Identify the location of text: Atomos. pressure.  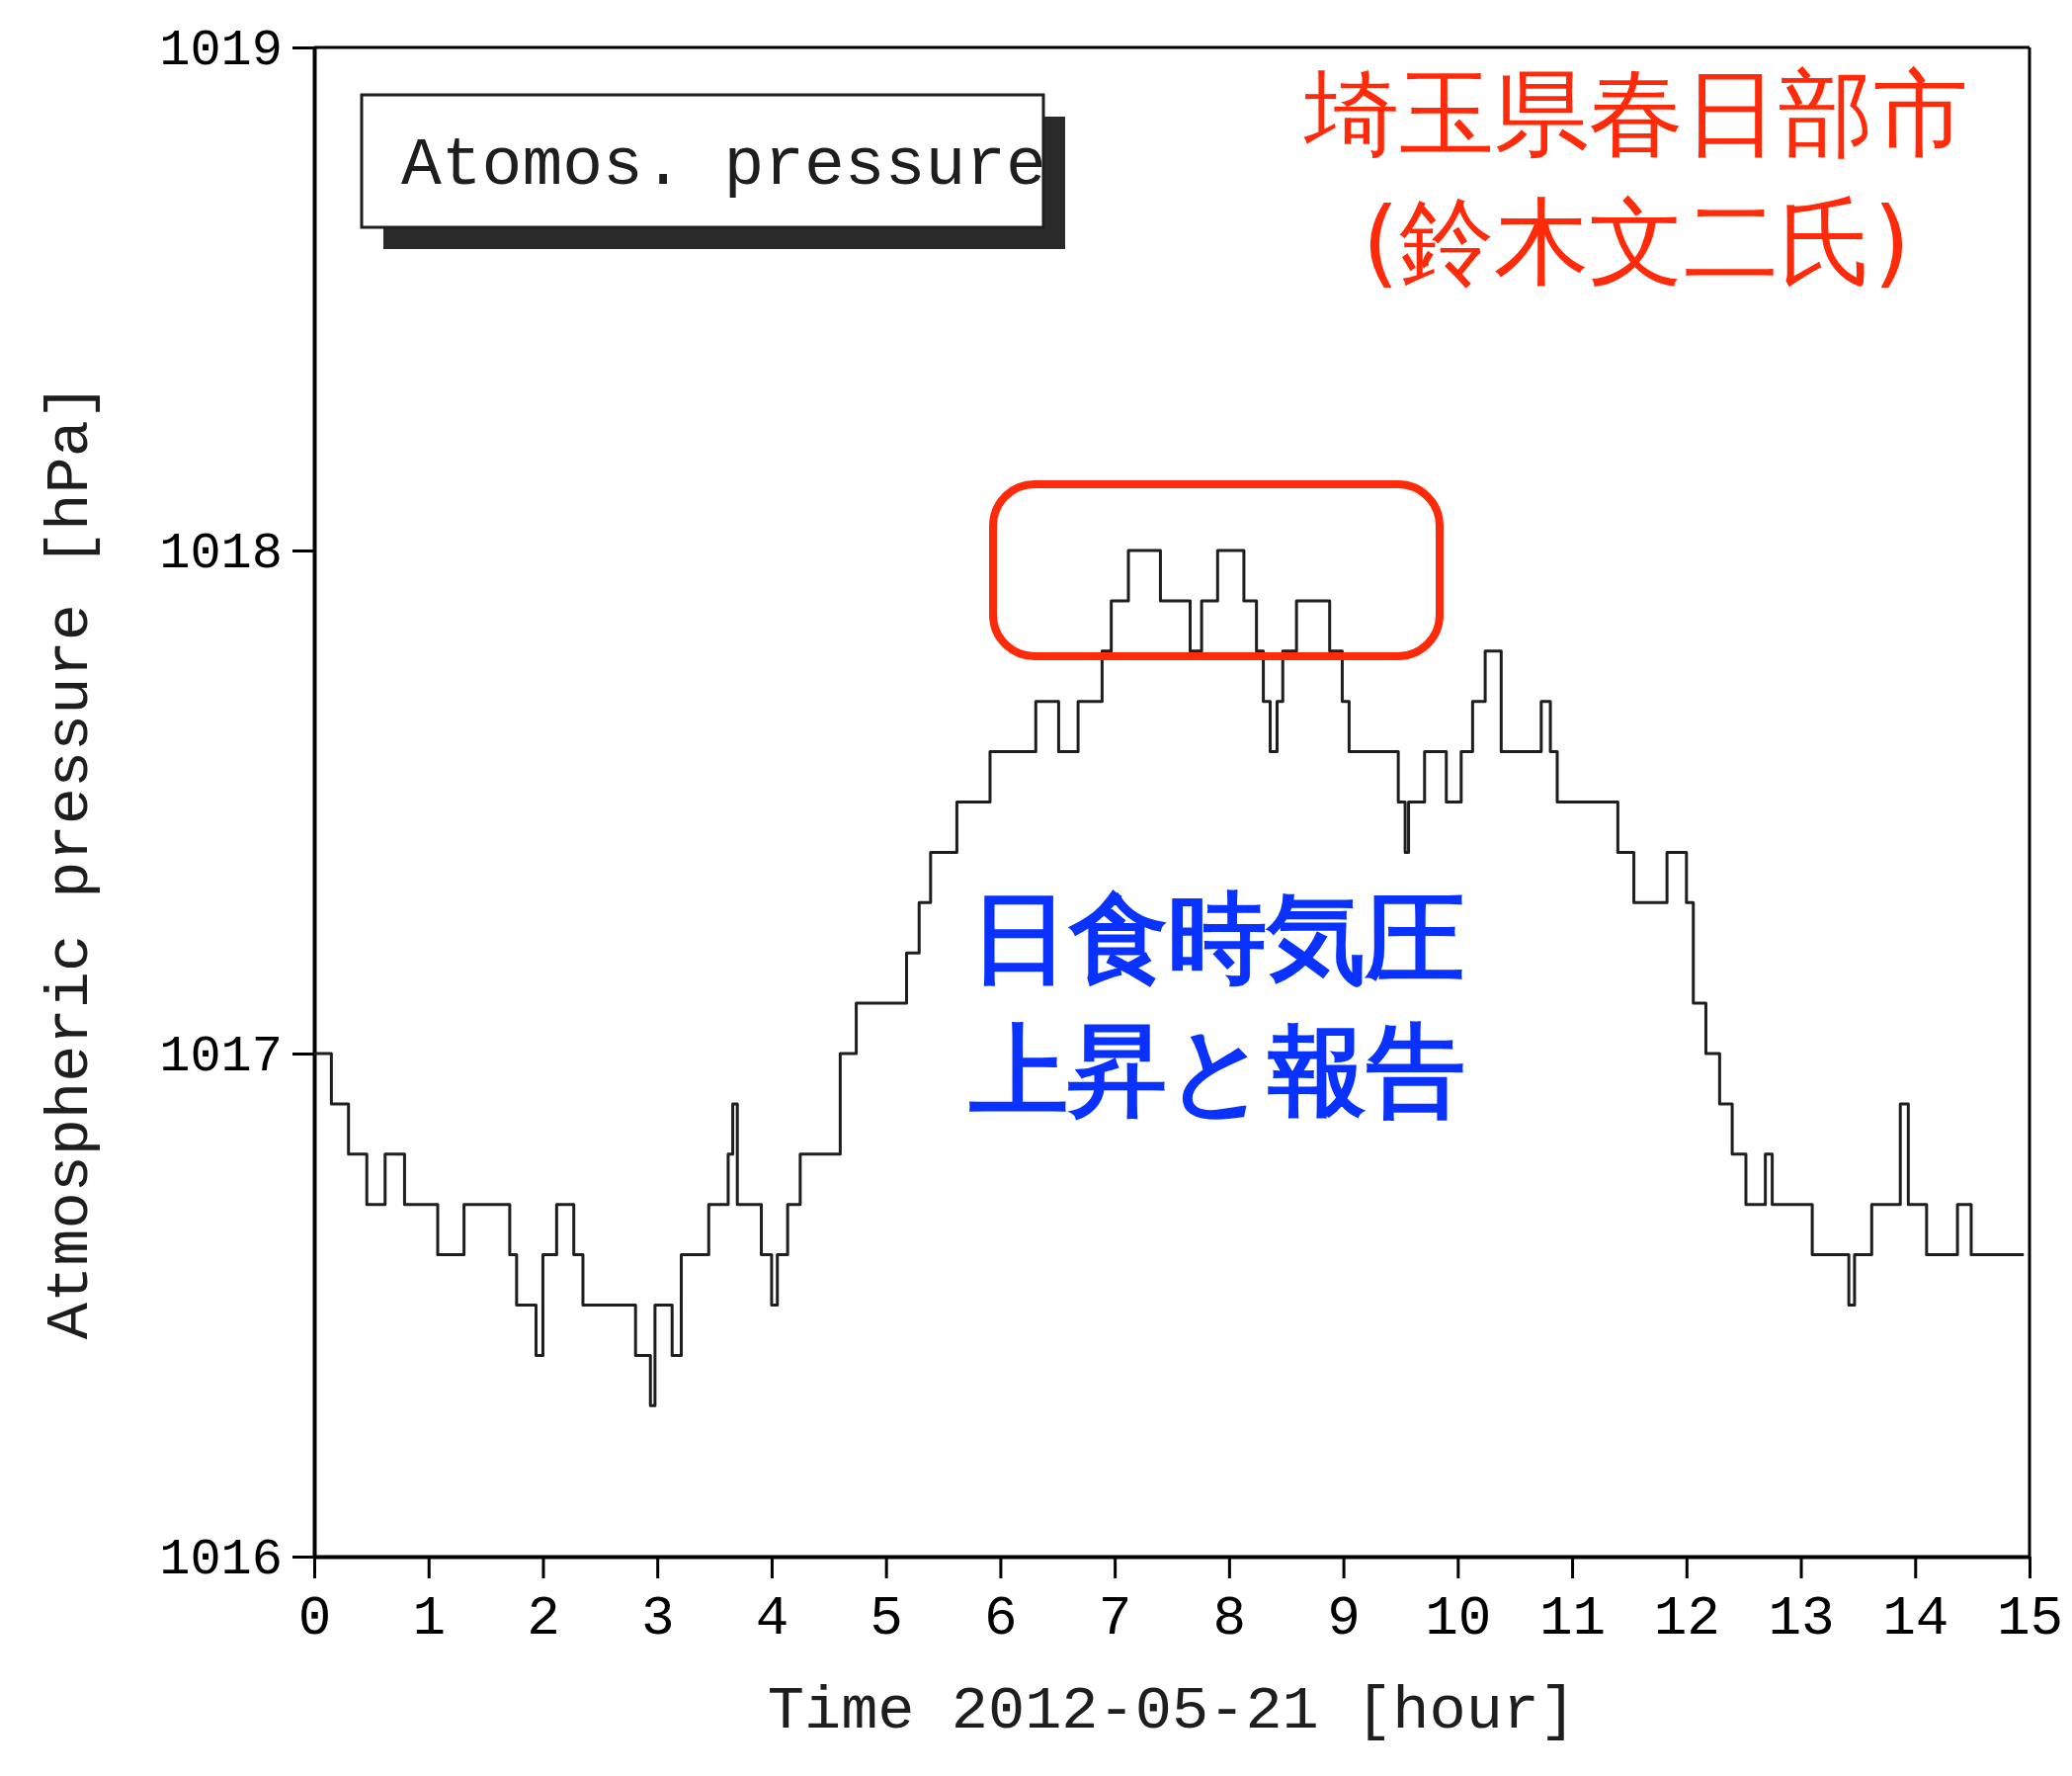
(724, 165).